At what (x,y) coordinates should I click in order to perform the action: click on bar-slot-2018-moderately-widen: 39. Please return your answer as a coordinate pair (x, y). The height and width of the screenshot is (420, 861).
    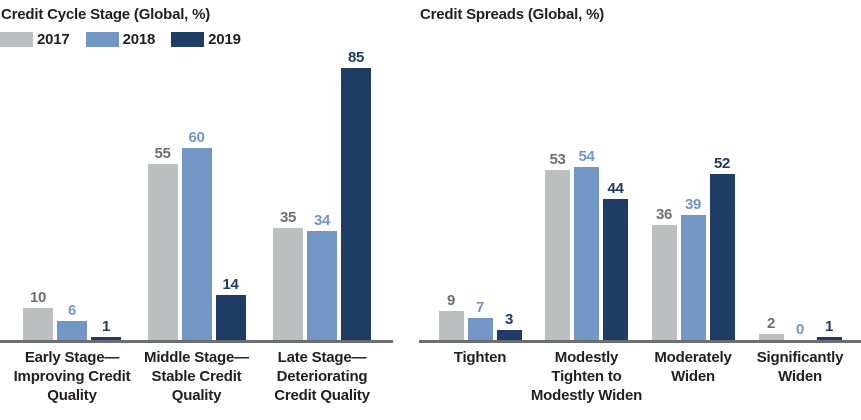
    Looking at the image, I should click on (693, 170).